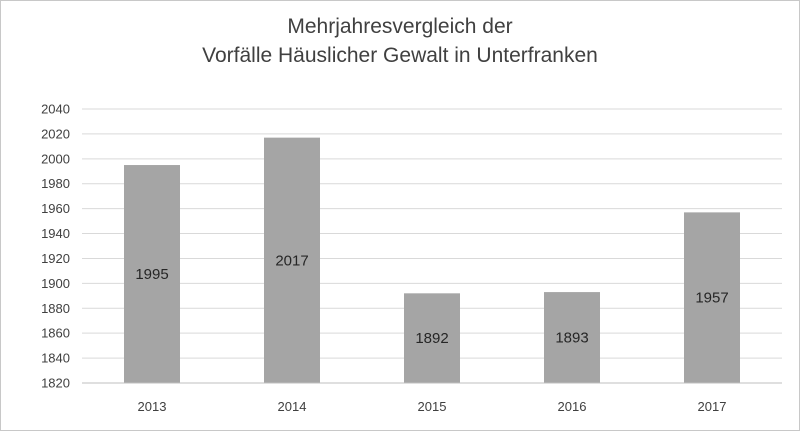 Image resolution: width=800 pixels, height=431 pixels. Describe the element at coordinates (152, 406) in the screenshot. I see `x-tick-label: 2013` at that location.